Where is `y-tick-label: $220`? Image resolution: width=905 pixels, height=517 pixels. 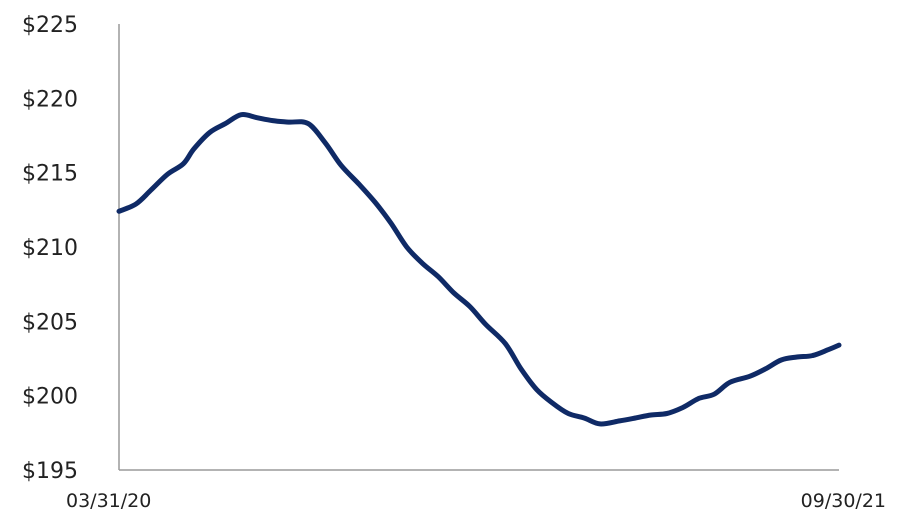 y-tick-label: $220 is located at coordinates (50, 99).